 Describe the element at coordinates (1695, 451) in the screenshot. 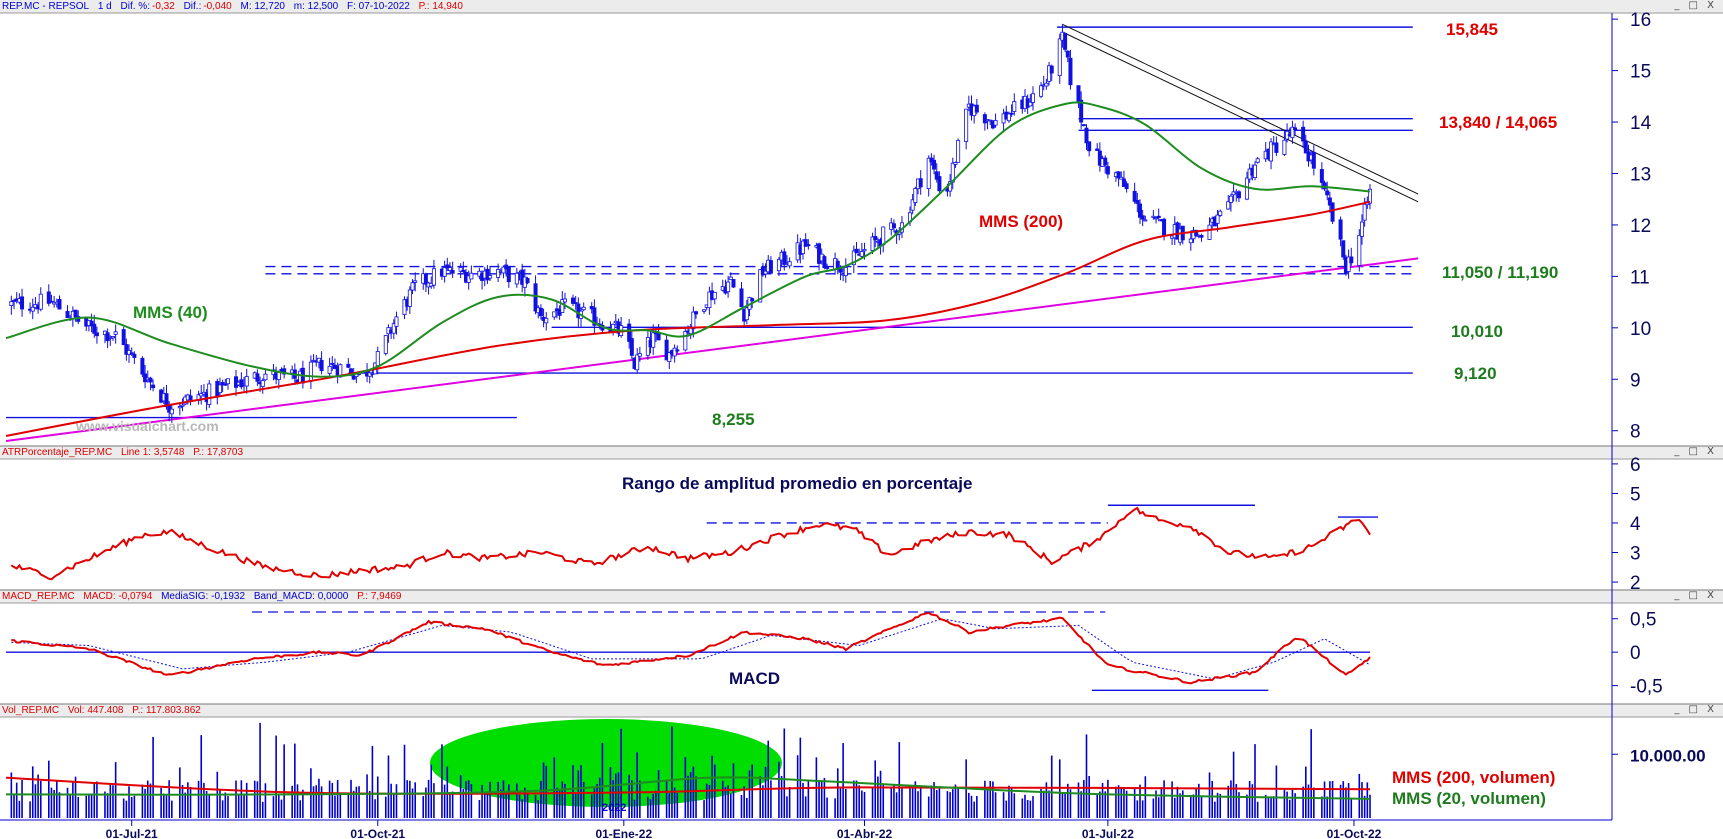

I see `atr-window-controls: _ □ X` at that location.